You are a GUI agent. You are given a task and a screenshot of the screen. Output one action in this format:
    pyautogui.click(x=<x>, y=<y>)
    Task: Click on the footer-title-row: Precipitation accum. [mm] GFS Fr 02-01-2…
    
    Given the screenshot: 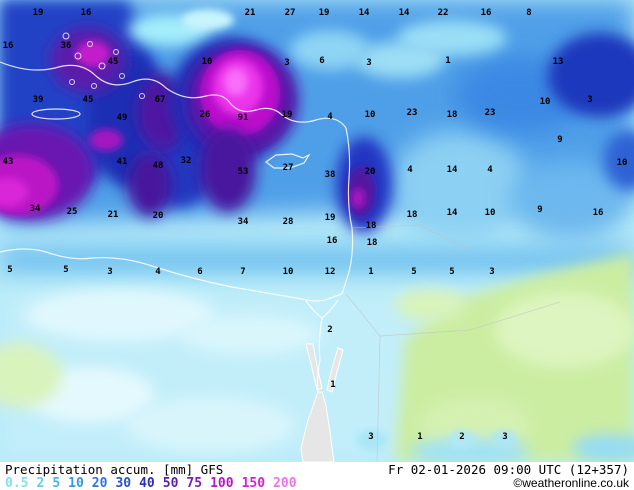 What is the action you would take?
    pyautogui.click(x=317, y=469)
    